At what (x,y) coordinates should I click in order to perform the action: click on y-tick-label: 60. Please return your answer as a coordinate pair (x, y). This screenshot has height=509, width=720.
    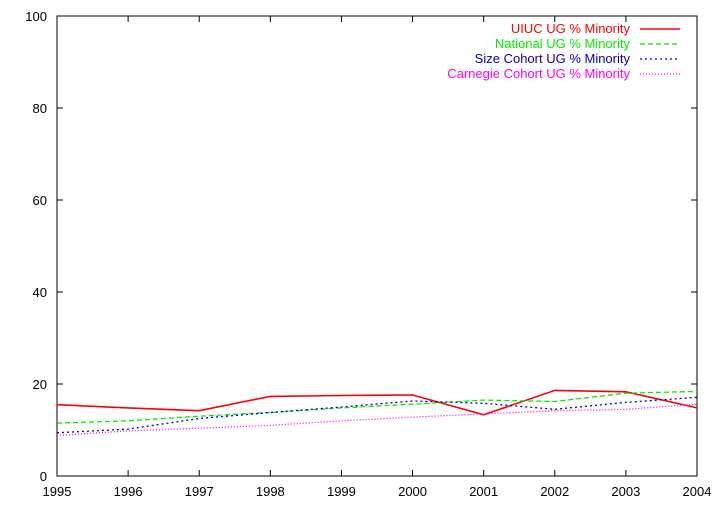
    Looking at the image, I should click on (40, 200).